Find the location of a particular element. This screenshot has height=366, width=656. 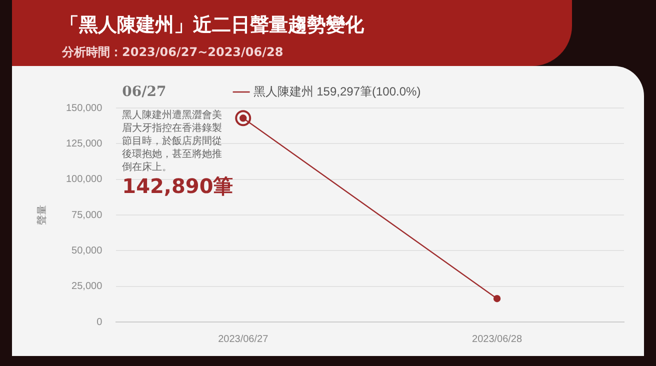

y-tick-label: 0 is located at coordinates (99, 322).